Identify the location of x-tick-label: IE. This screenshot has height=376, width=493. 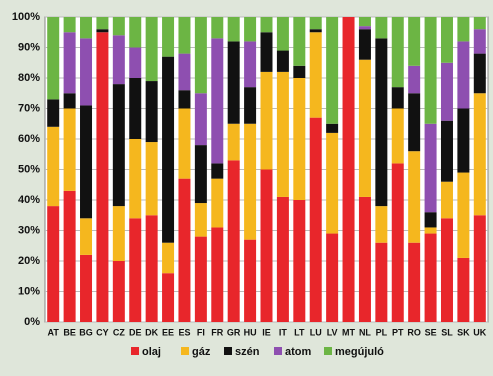
(266, 332).